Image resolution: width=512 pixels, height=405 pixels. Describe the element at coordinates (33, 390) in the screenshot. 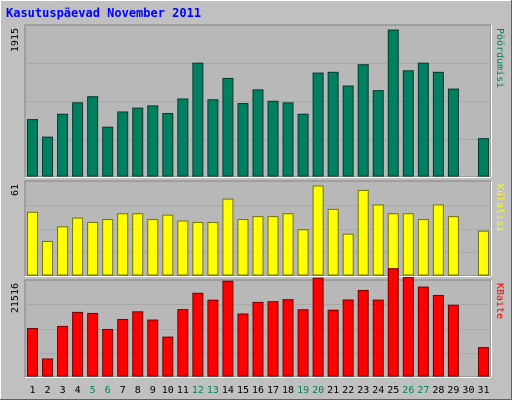

I see `x-tick-label: 1` at that location.